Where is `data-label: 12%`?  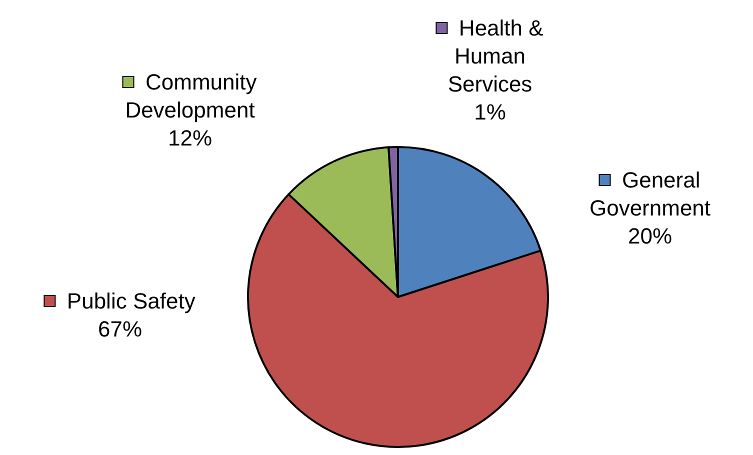
data-label: 12% is located at coordinates (190, 138).